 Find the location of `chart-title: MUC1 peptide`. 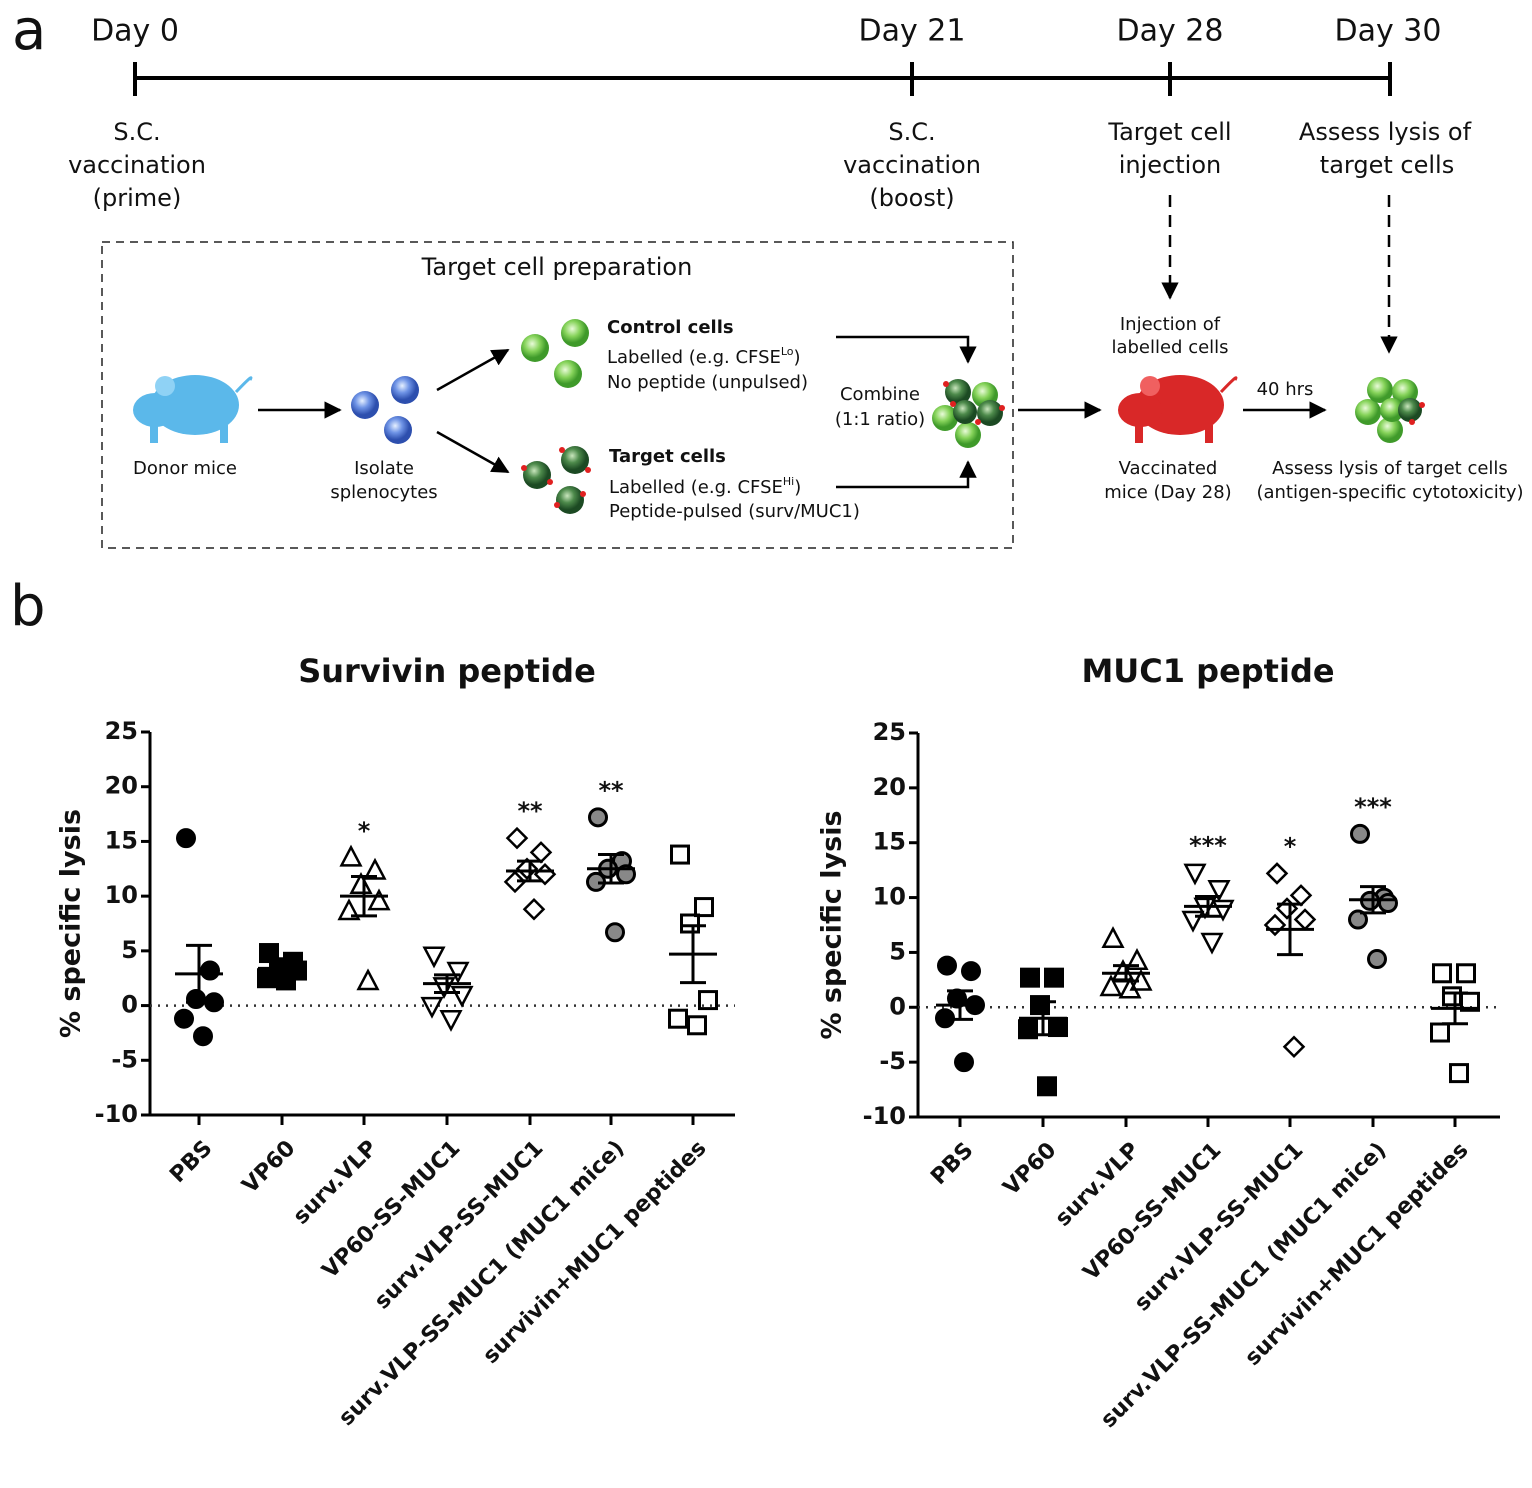

chart-title: MUC1 peptide is located at coordinates (1207, 671).